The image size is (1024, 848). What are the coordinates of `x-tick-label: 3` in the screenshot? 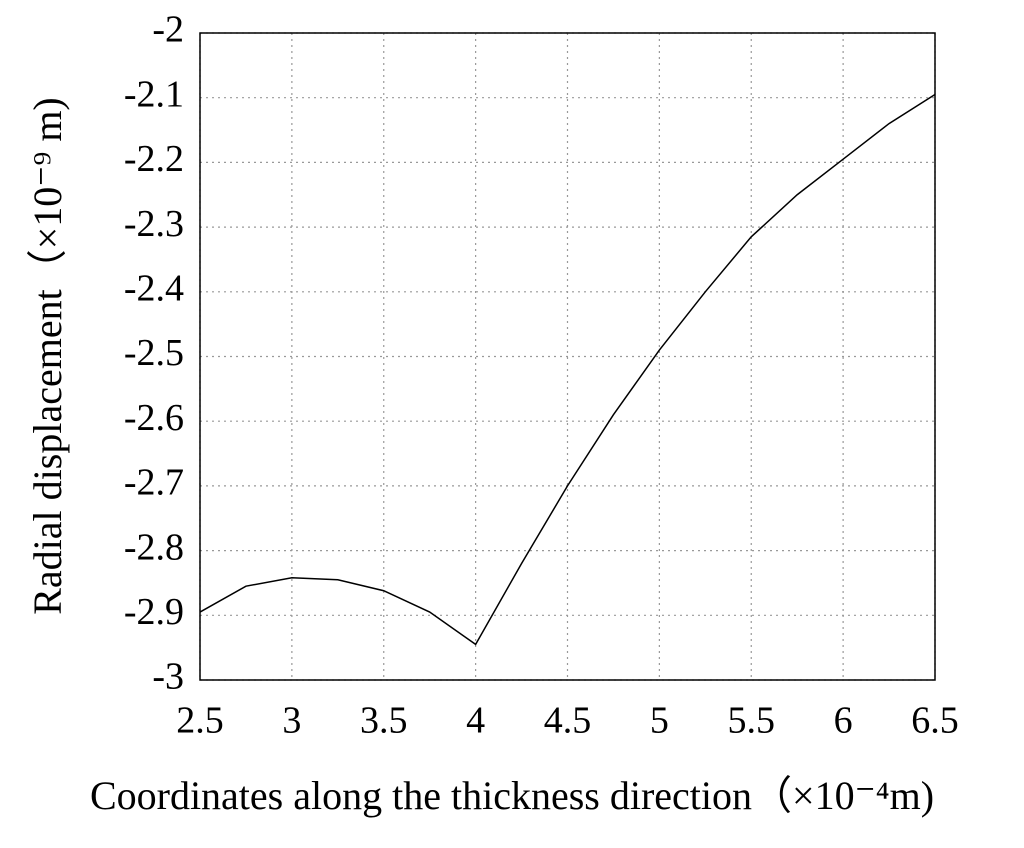 It's located at (291, 721).